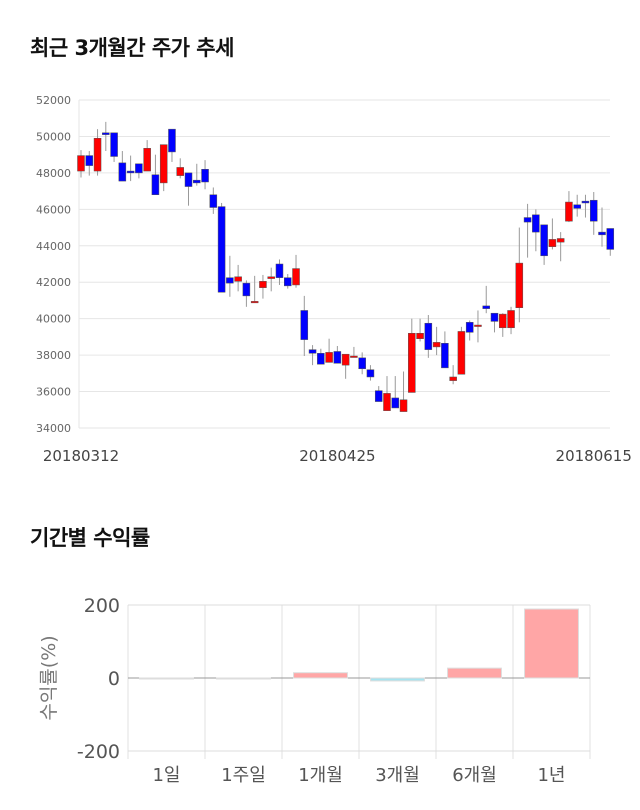 The image size is (640, 810). Describe the element at coordinates (53, 392) in the screenshot. I see `y-tick-label: 36000` at that location.